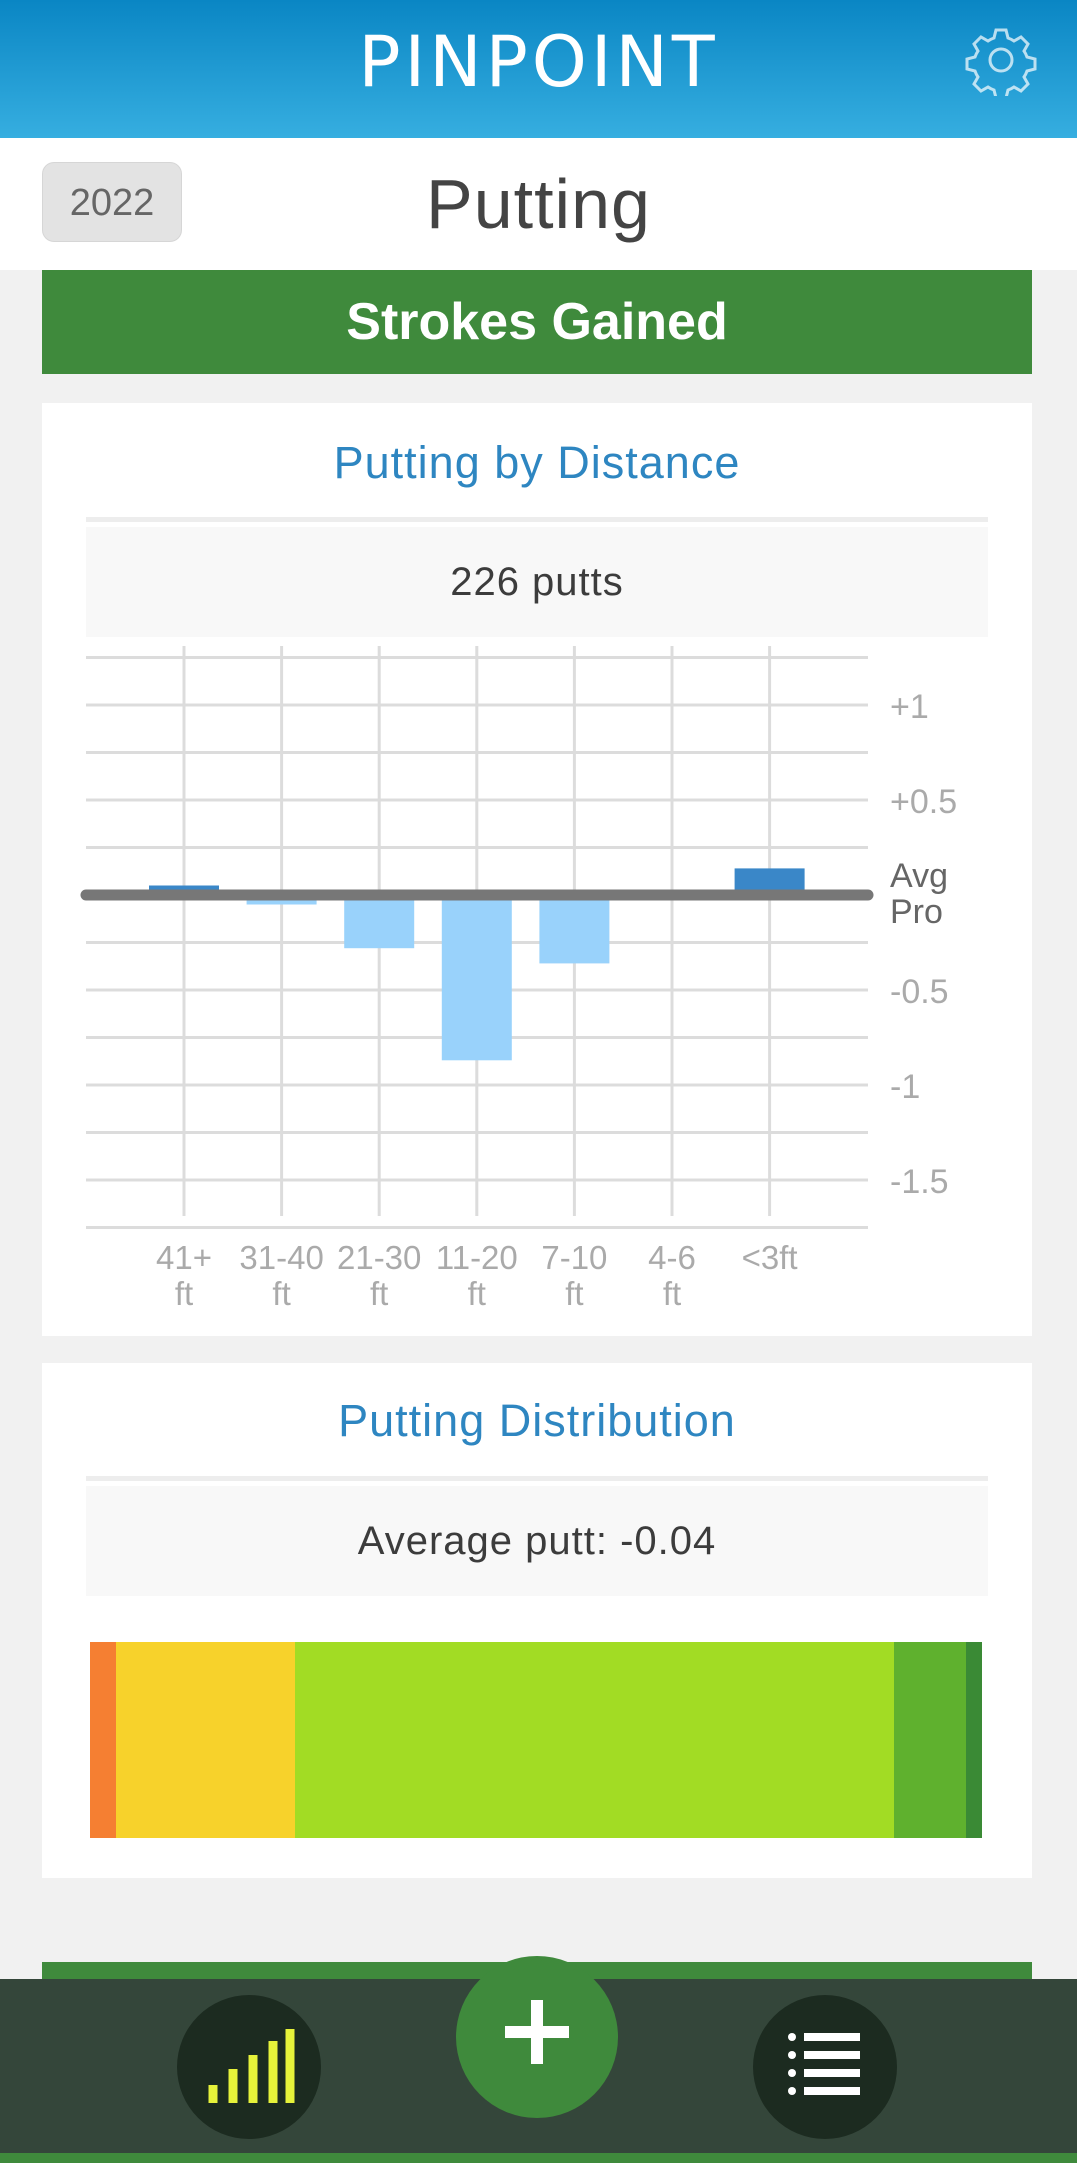 Image resolution: width=1077 pixels, height=2163 pixels. I want to click on app-header: PINPOINT, so click(538, 69).